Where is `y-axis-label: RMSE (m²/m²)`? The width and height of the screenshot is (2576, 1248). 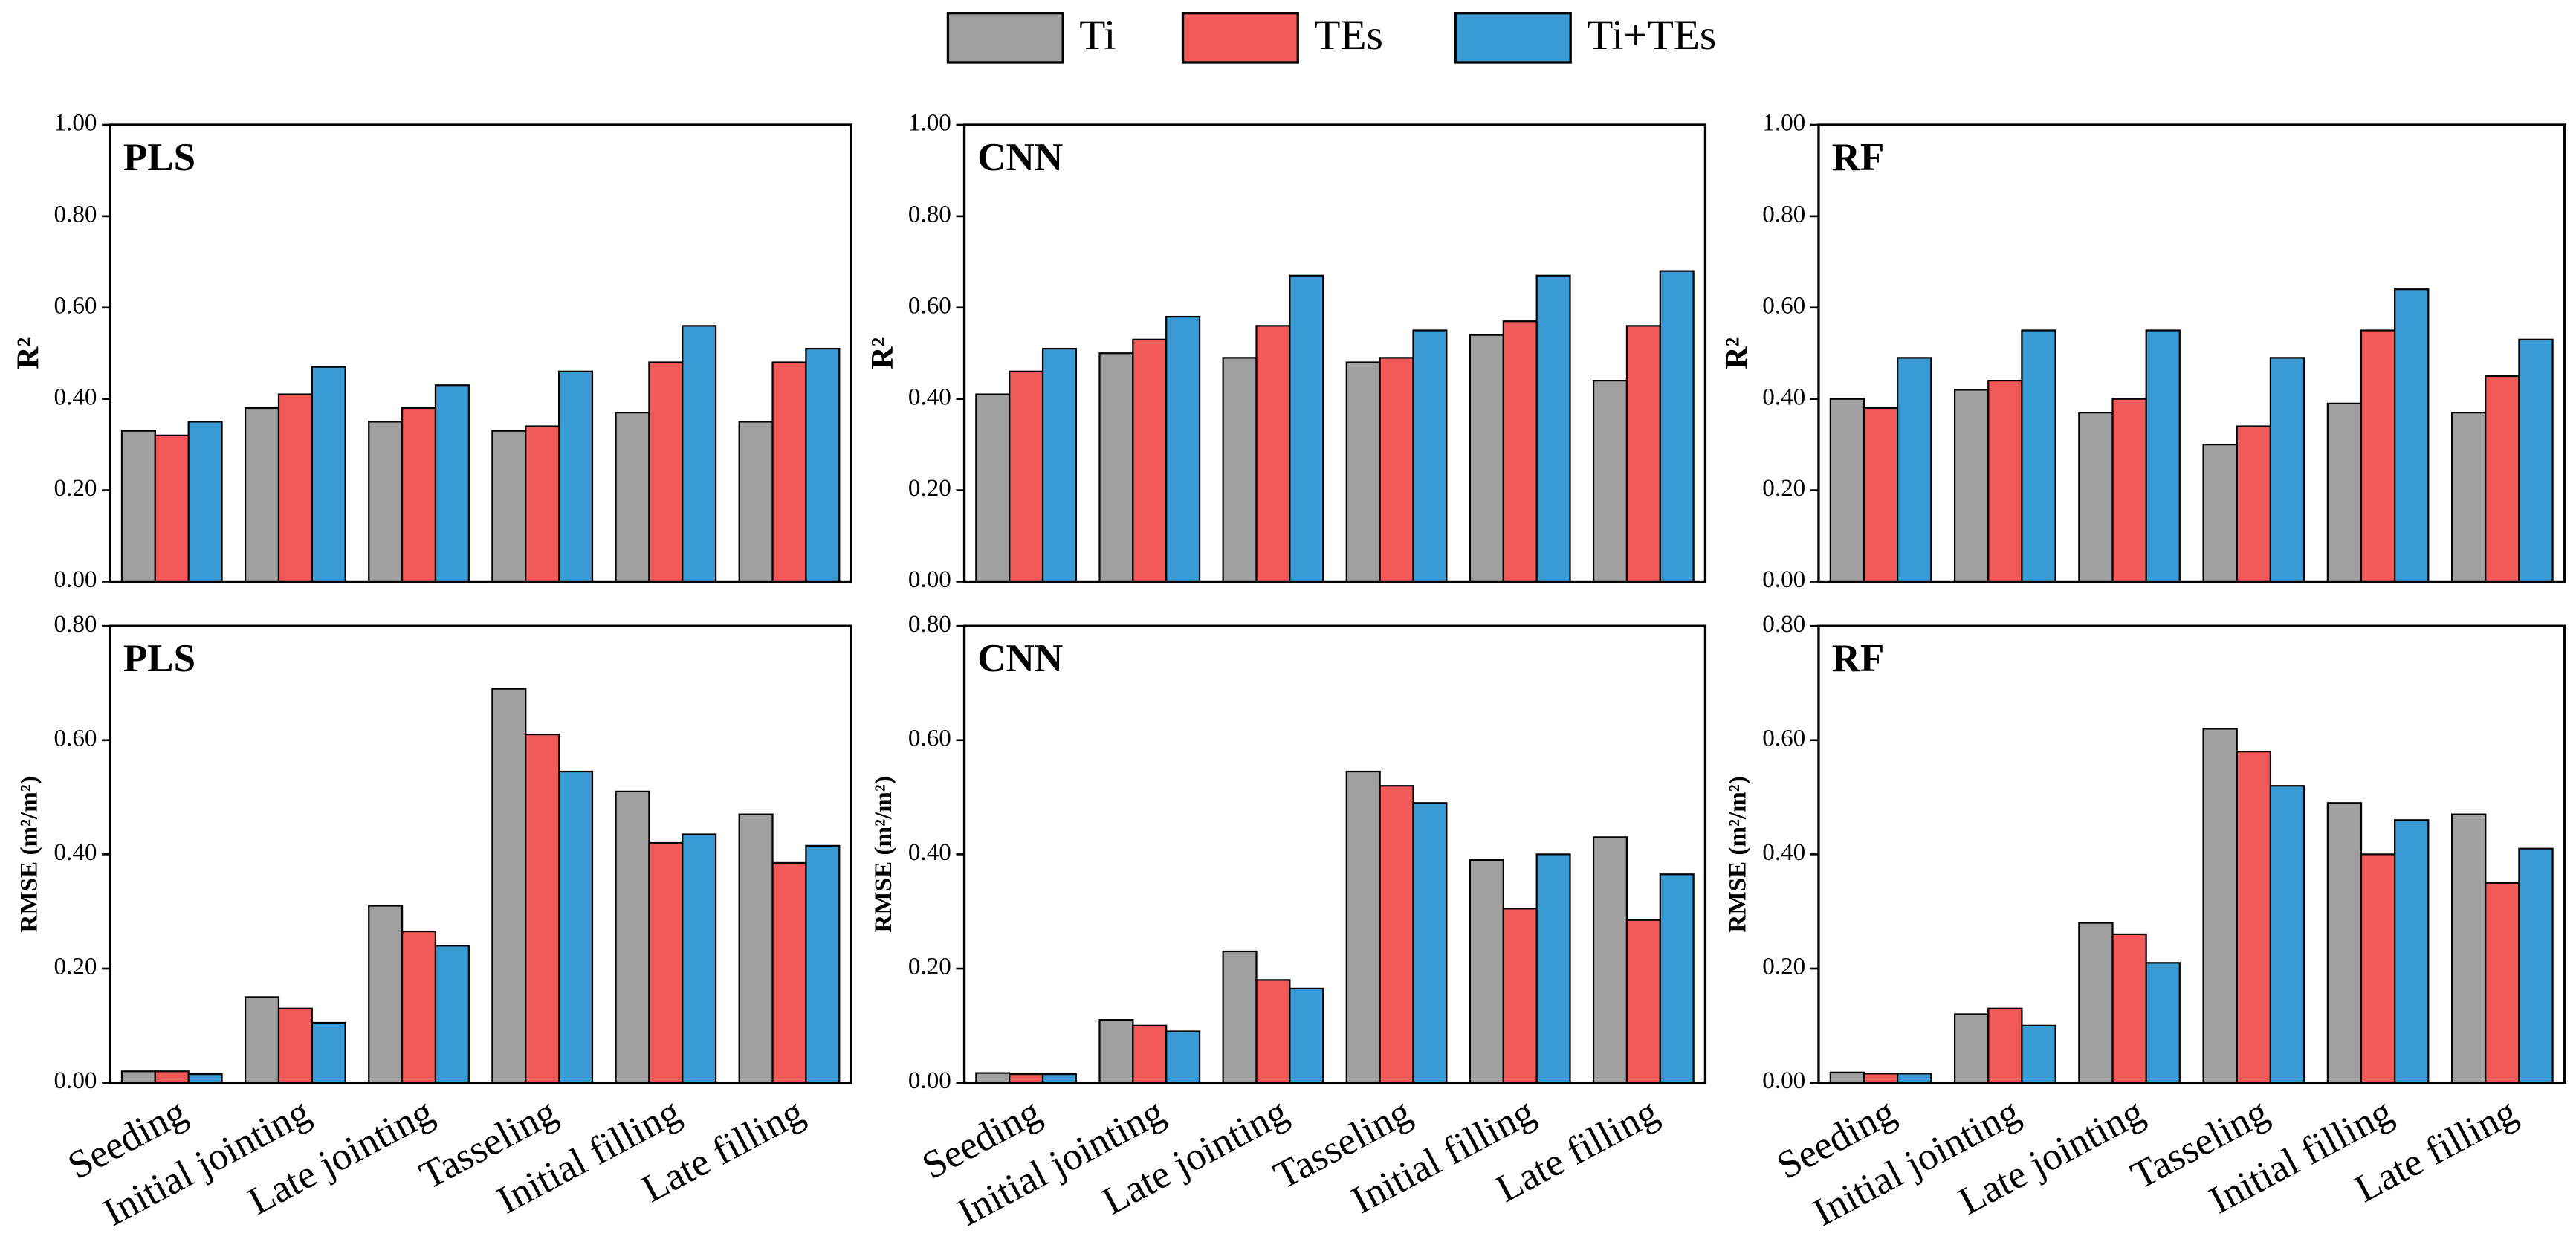 y-axis-label: RMSE (m²/m²) is located at coordinates (883, 854).